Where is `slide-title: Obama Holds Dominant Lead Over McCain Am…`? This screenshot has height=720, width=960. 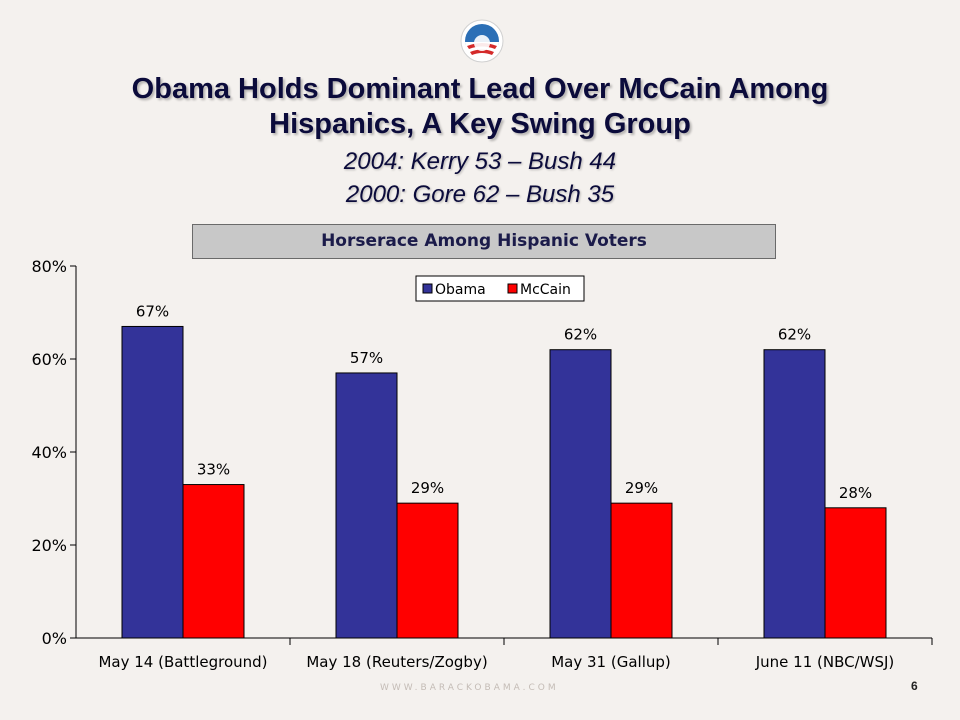 slide-title: Obama Holds Dominant Lead Over McCain Am… is located at coordinates (480, 107).